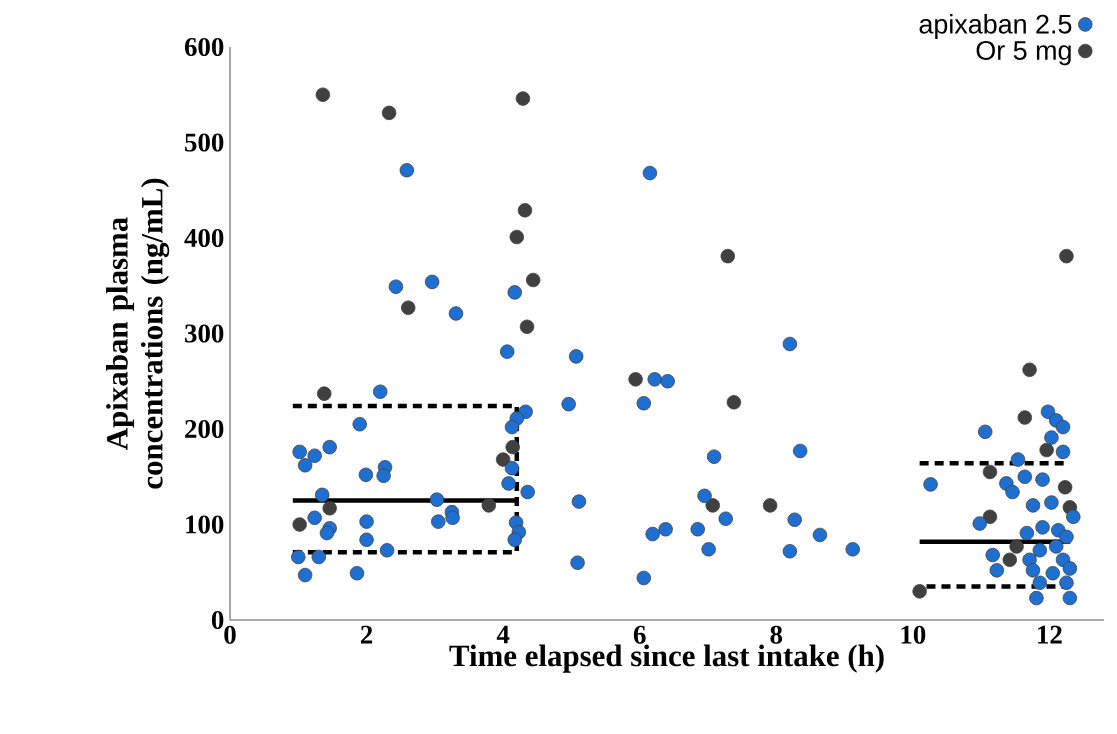 Image resolution: width=1117 pixels, height=734 pixels. What do you see at coordinates (1050, 634) in the screenshot?
I see `x-tick-label: 12` at bounding box center [1050, 634].